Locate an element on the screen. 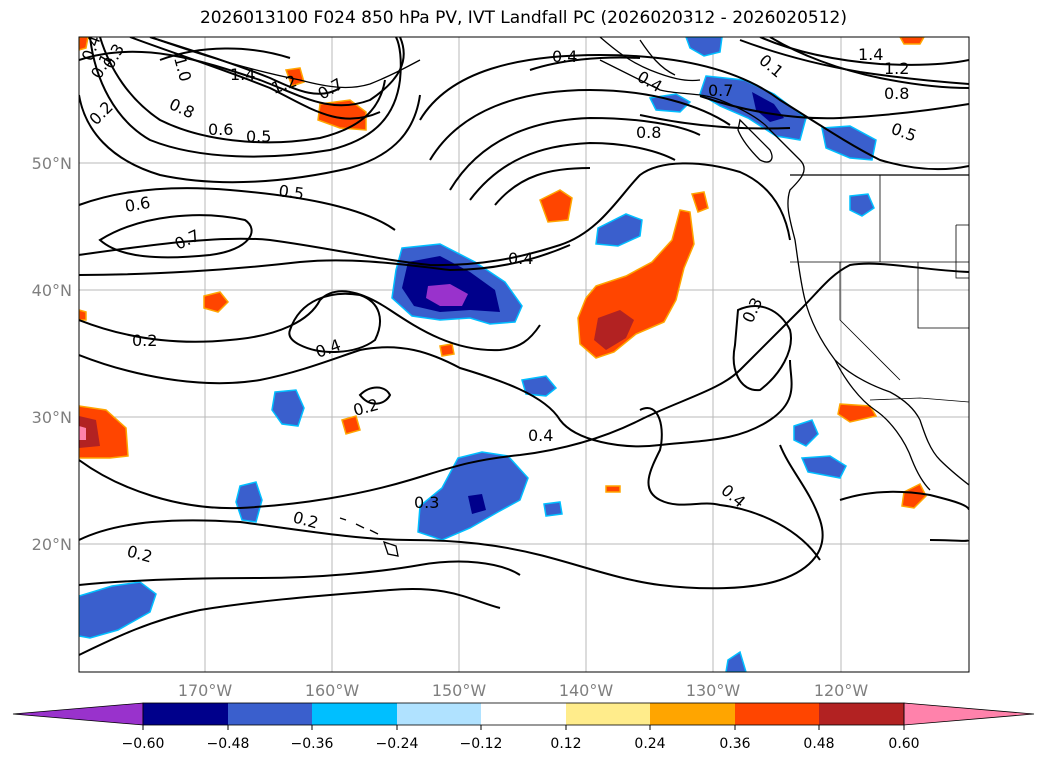 The width and height of the screenshot is (1047, 765). contour-label: 0.3 is located at coordinates (426, 502).